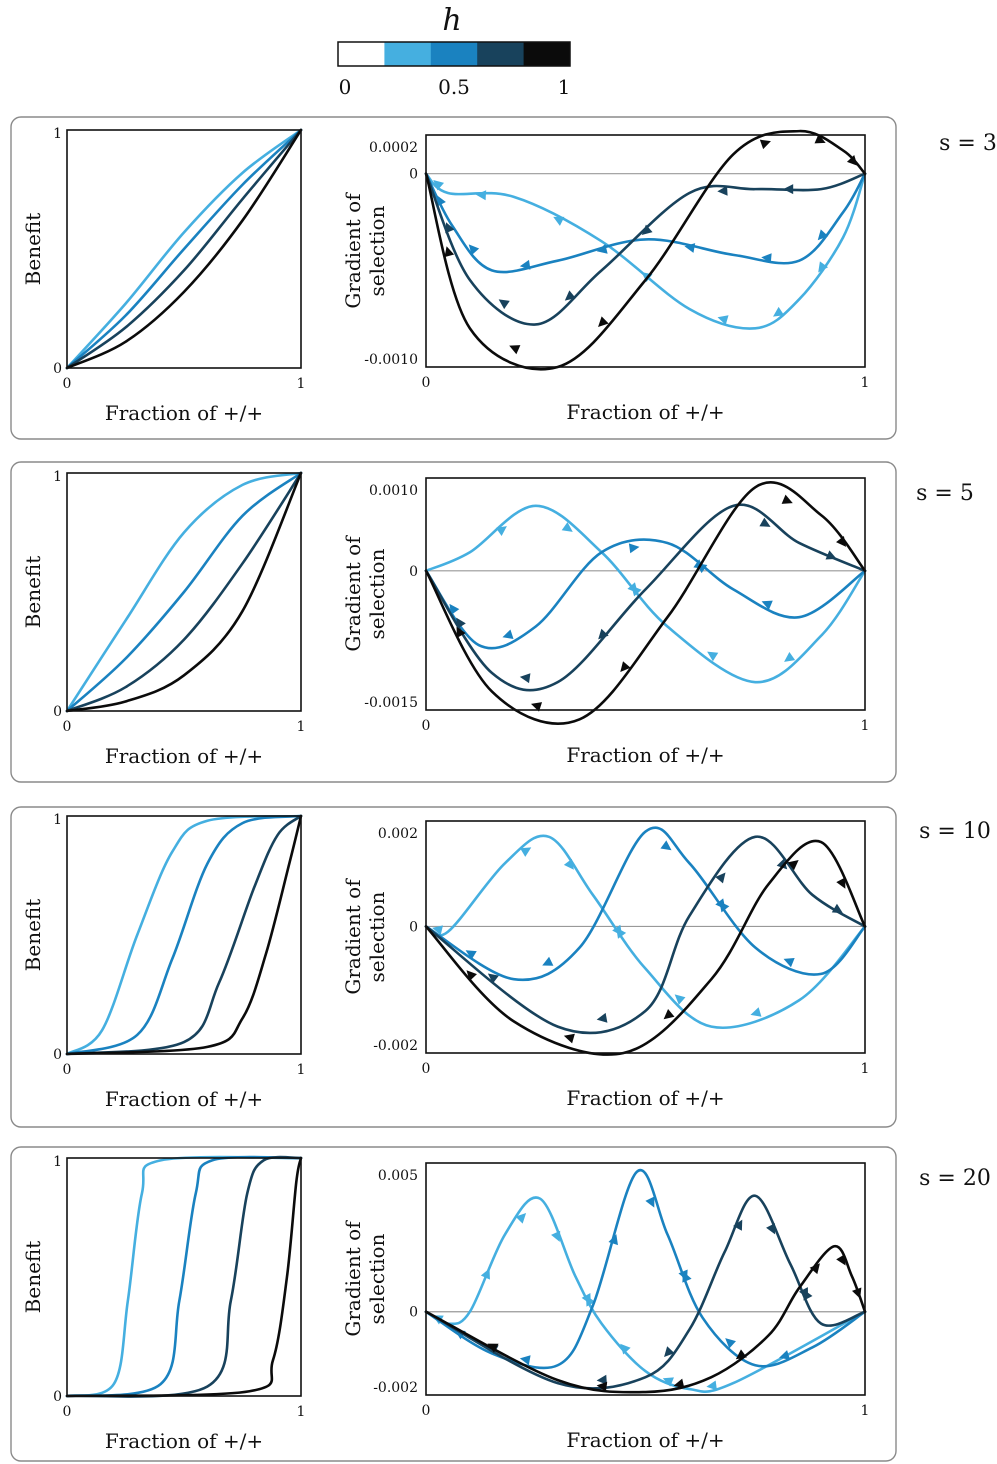  I want to click on colorbar-cells, so click(454, 54).